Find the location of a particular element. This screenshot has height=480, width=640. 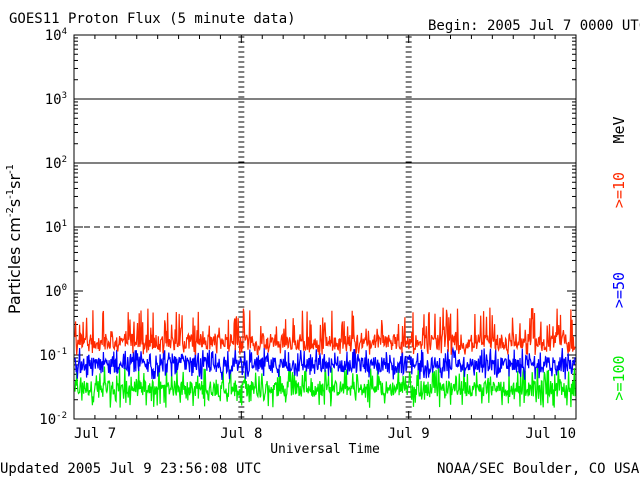

y-tick-label: 10⁴ is located at coordinates (56, 35).